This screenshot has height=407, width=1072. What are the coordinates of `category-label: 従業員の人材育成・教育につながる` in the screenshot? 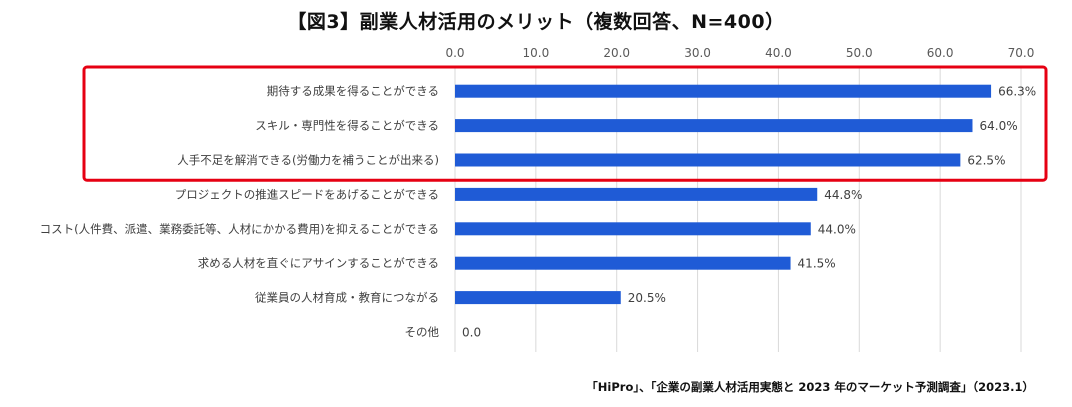 It's located at (347, 298).